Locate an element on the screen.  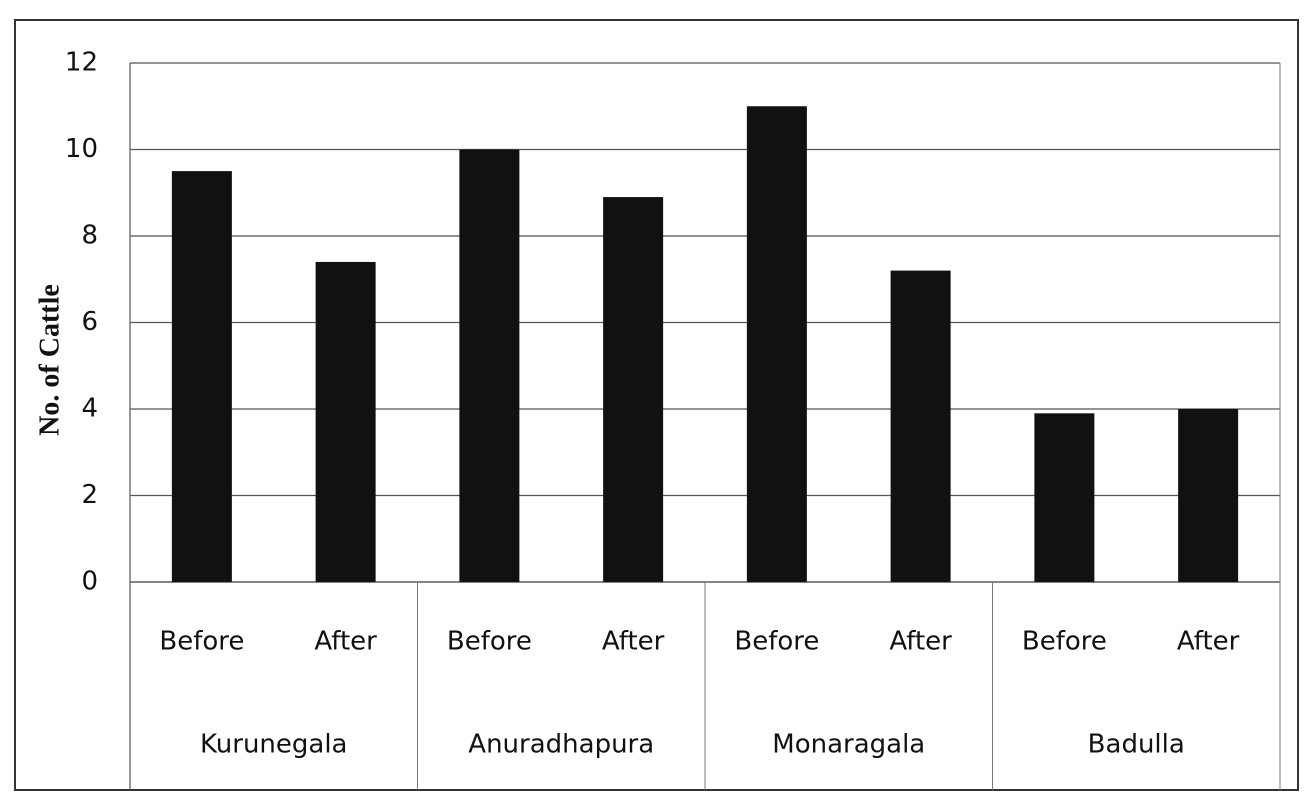
y-tick-label: 4 is located at coordinates (89, 409).